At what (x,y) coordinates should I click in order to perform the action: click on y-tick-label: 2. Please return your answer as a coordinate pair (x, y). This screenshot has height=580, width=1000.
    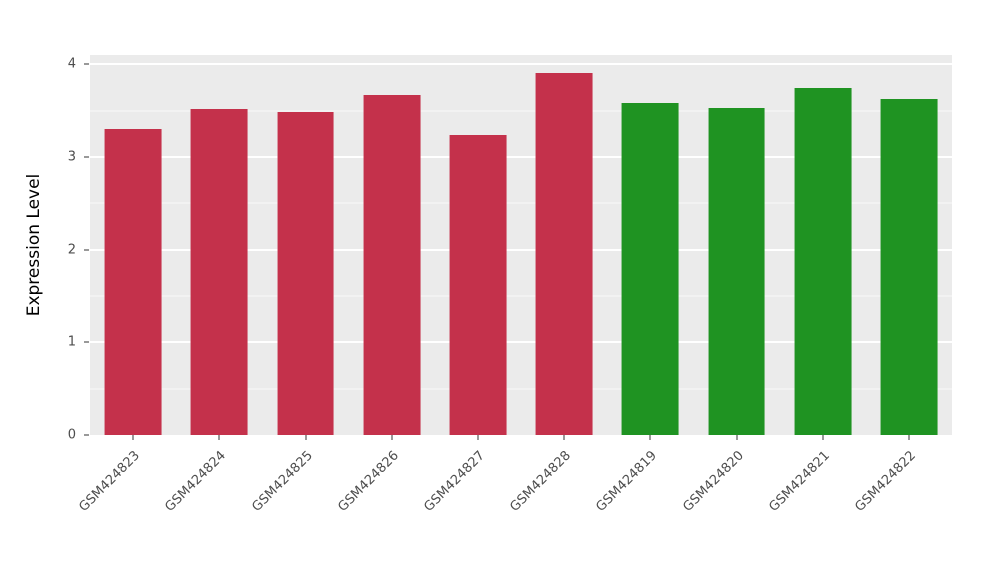
    Looking at the image, I should click on (71, 250).